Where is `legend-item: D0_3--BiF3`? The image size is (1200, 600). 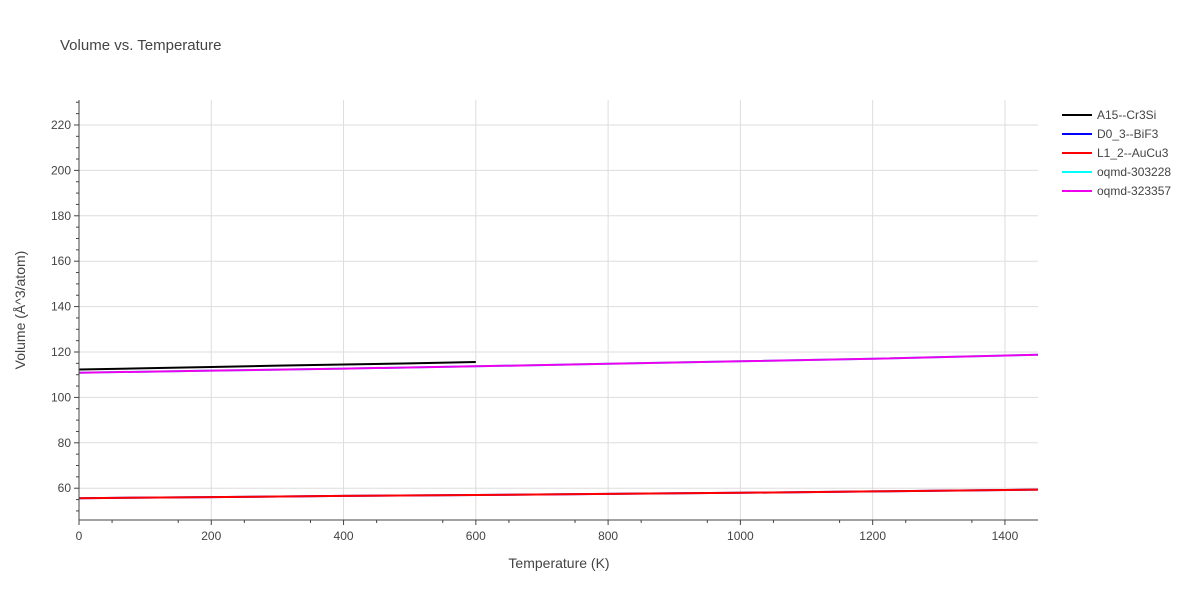 legend-item: D0_3--BiF3 is located at coordinates (1110, 134).